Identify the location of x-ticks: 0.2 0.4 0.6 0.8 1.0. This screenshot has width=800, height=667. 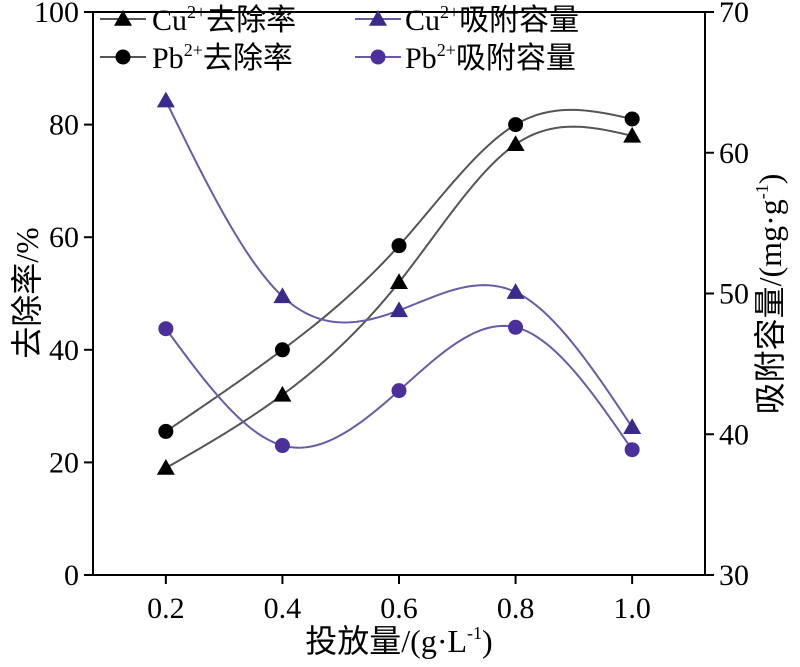
(399, 600).